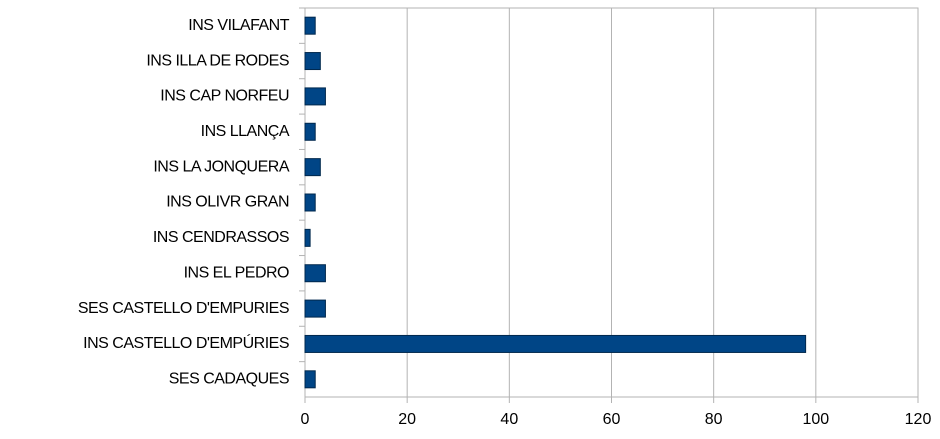  I want to click on y-tick-label: INS EL PEDRO, so click(236, 272).